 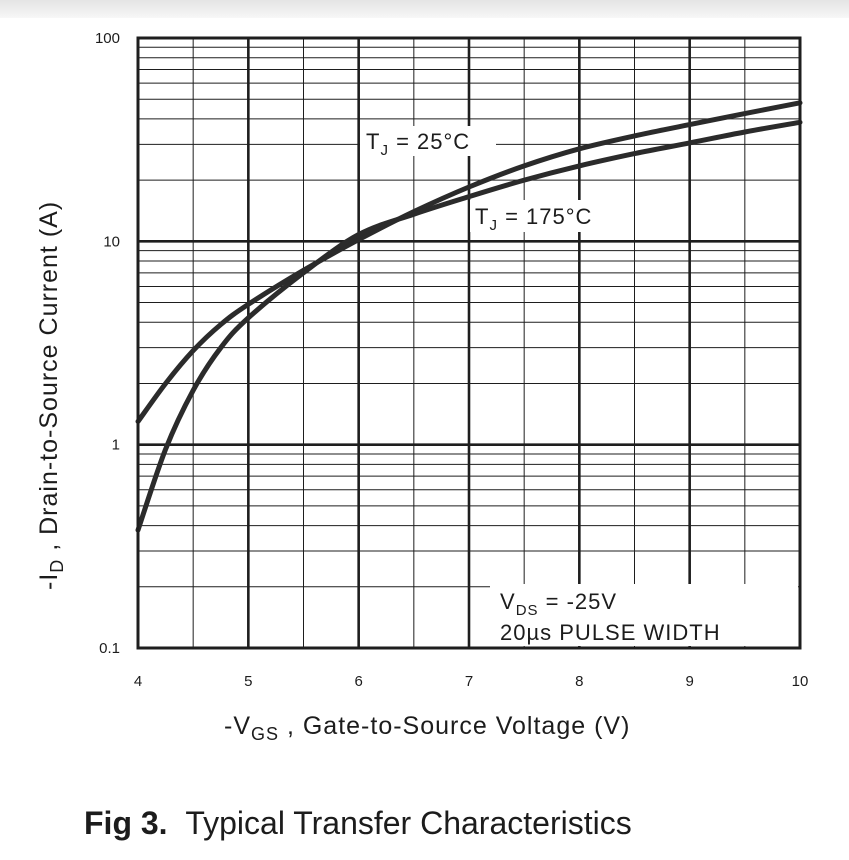 I want to click on svg-text: VDS = -25V, so click(x=558, y=604).